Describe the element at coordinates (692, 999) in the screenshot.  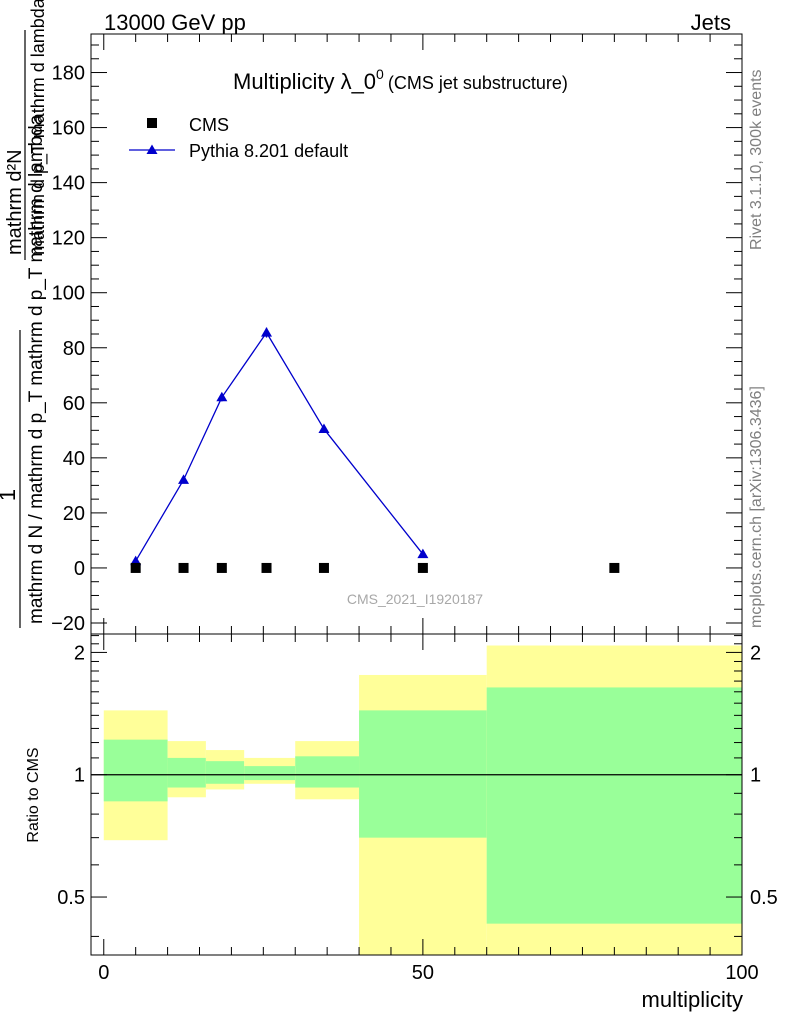
I see `x-axis-label: multiplicity` at that location.